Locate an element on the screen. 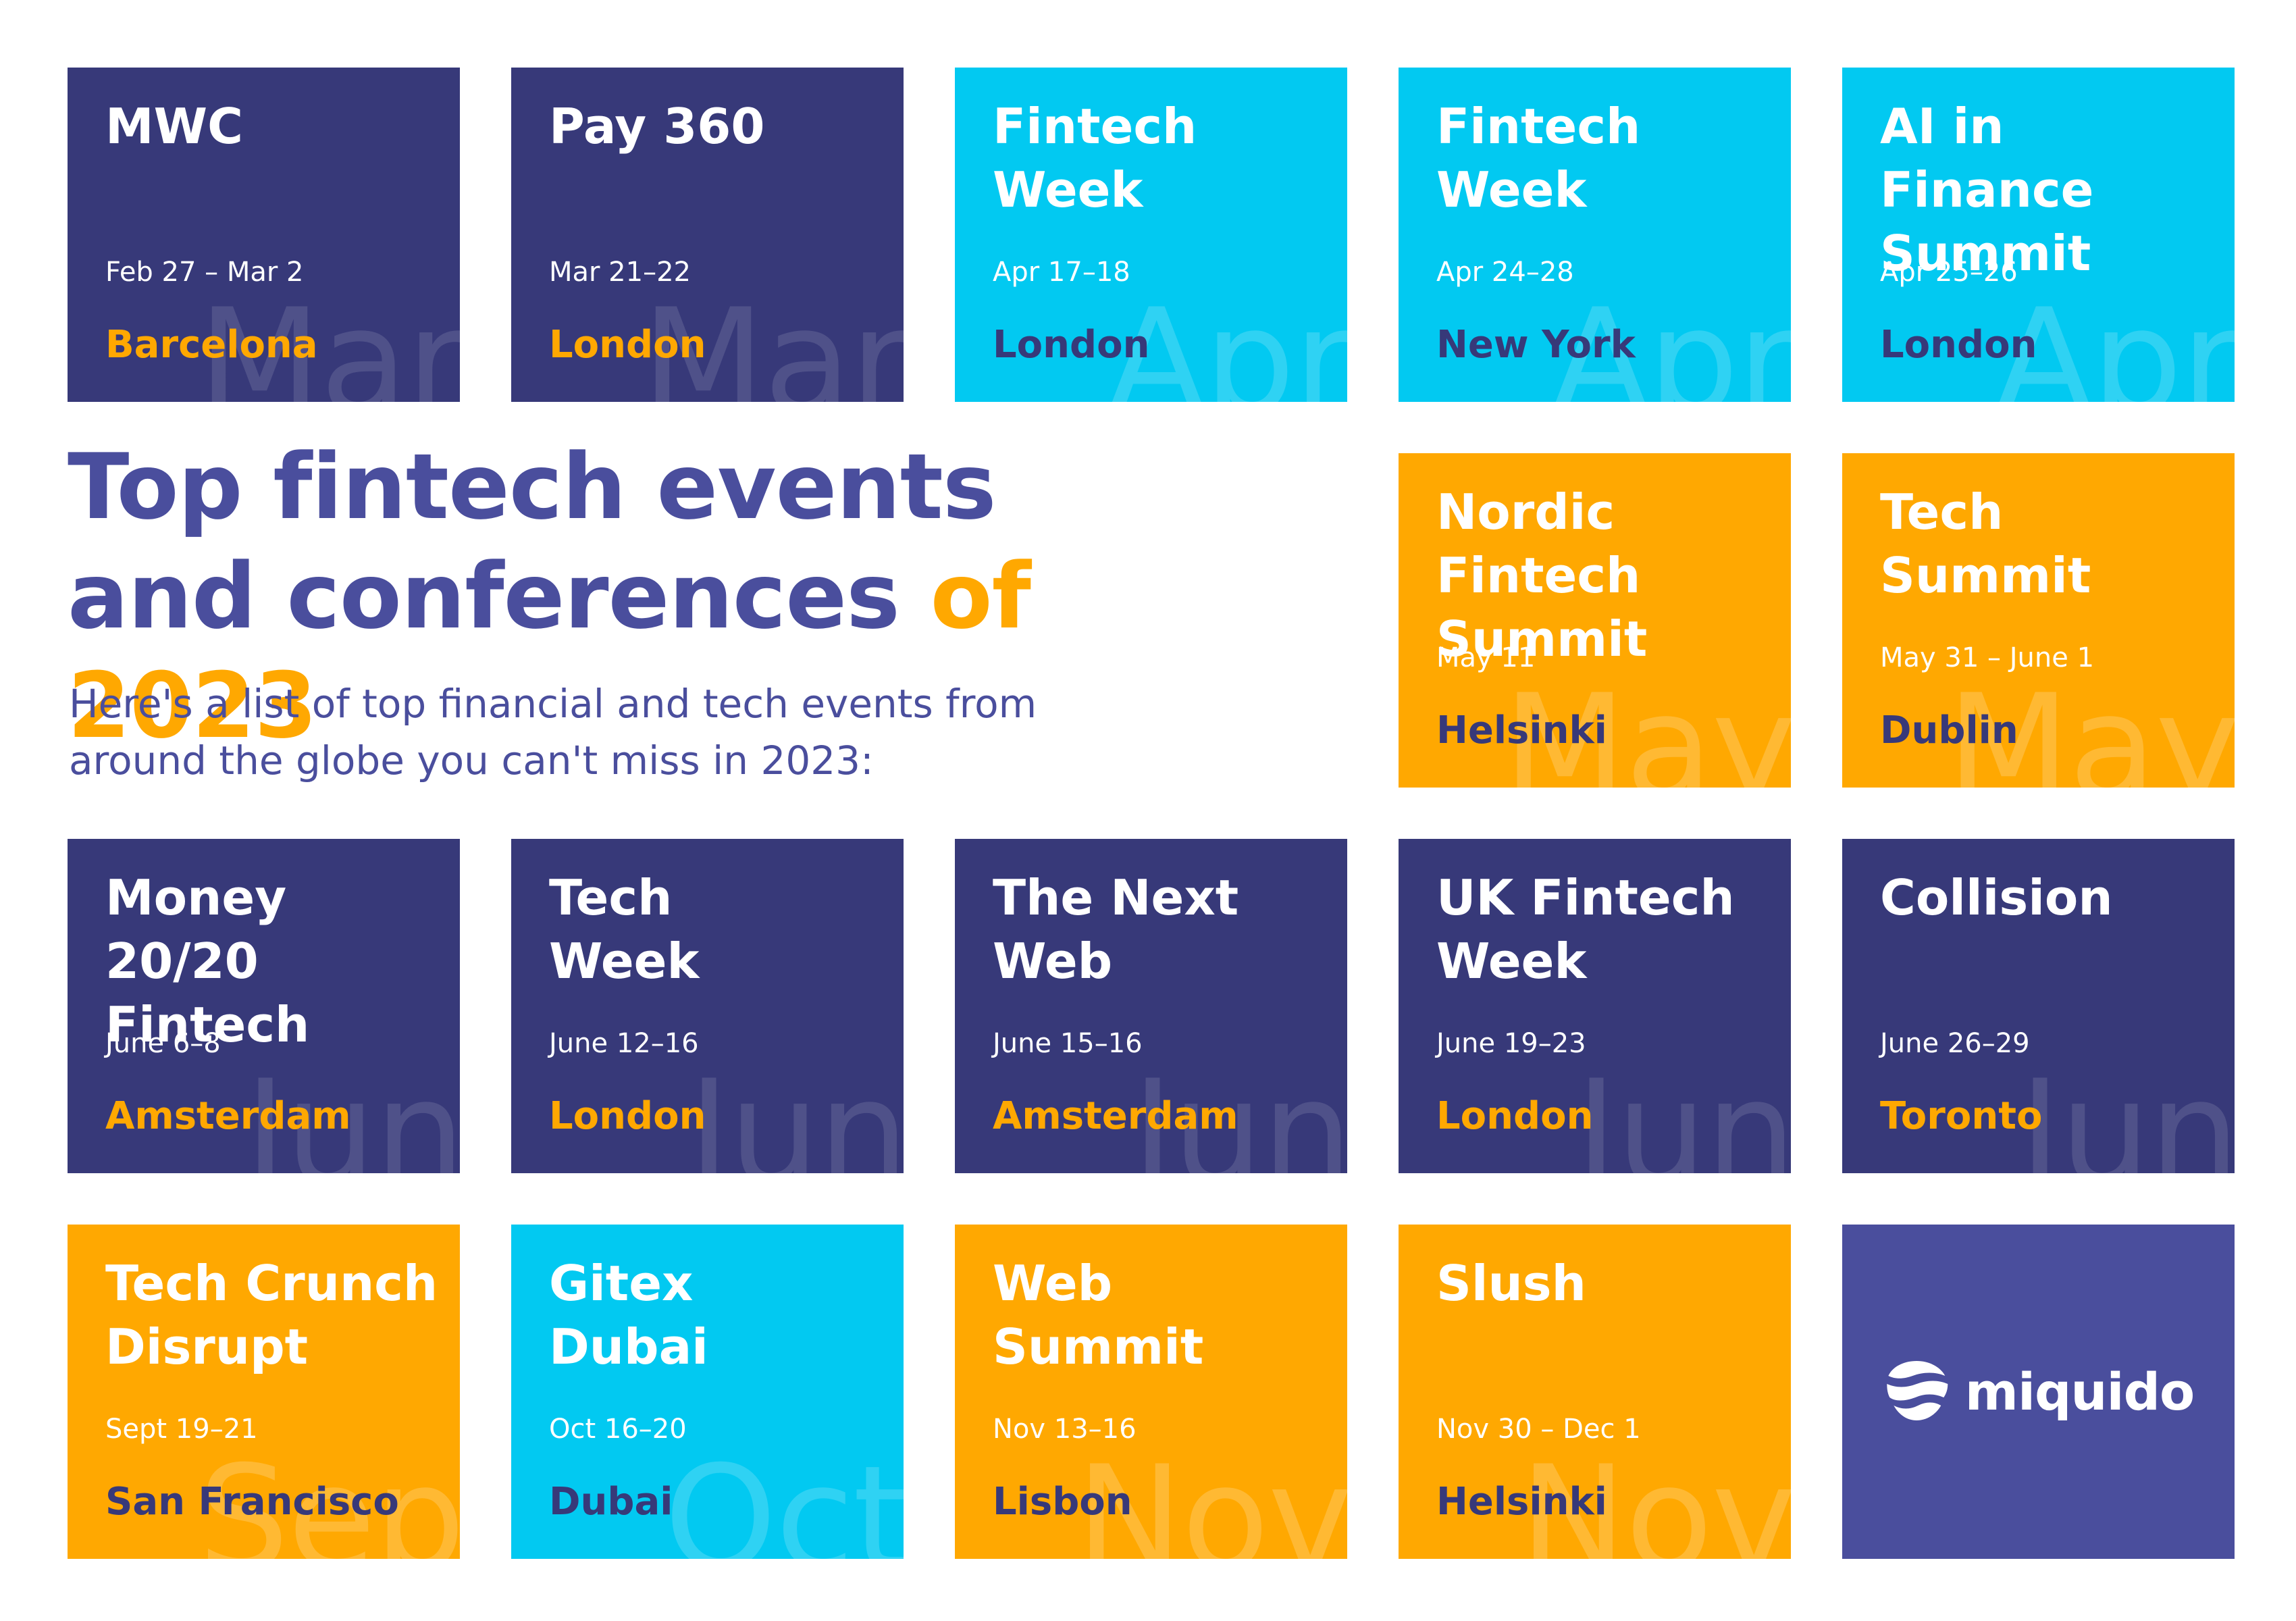  event-card-tech-week: Jun Tech Week June 12–16 London is located at coordinates (707, 1006).